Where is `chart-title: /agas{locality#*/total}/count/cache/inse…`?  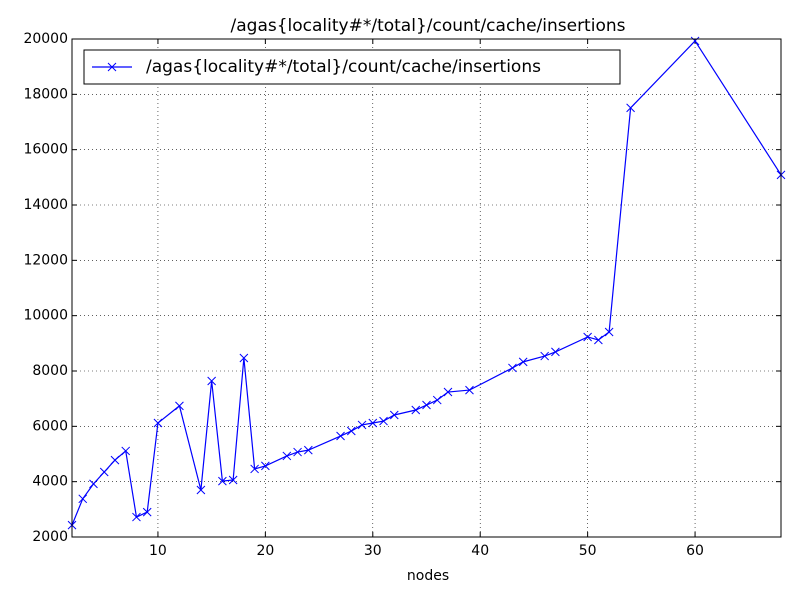 chart-title: /agas{locality#*/total}/count/cache/inse… is located at coordinates (428, 26).